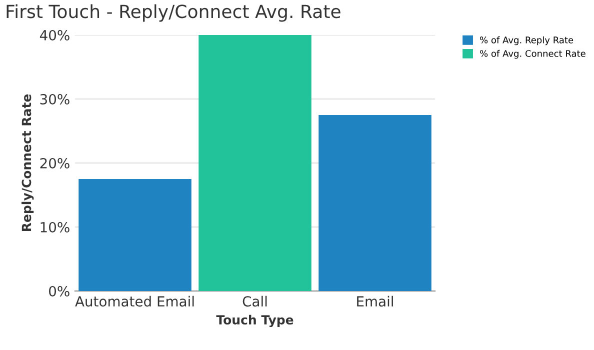 The width and height of the screenshot is (594, 350). I want to click on legend-label: % of Avg. Reply Rate, so click(527, 41).